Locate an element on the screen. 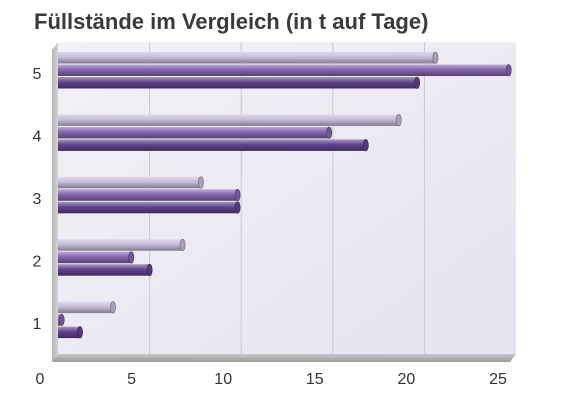 The height and width of the screenshot is (400, 562). x-tick-label: 10 is located at coordinates (223, 379).